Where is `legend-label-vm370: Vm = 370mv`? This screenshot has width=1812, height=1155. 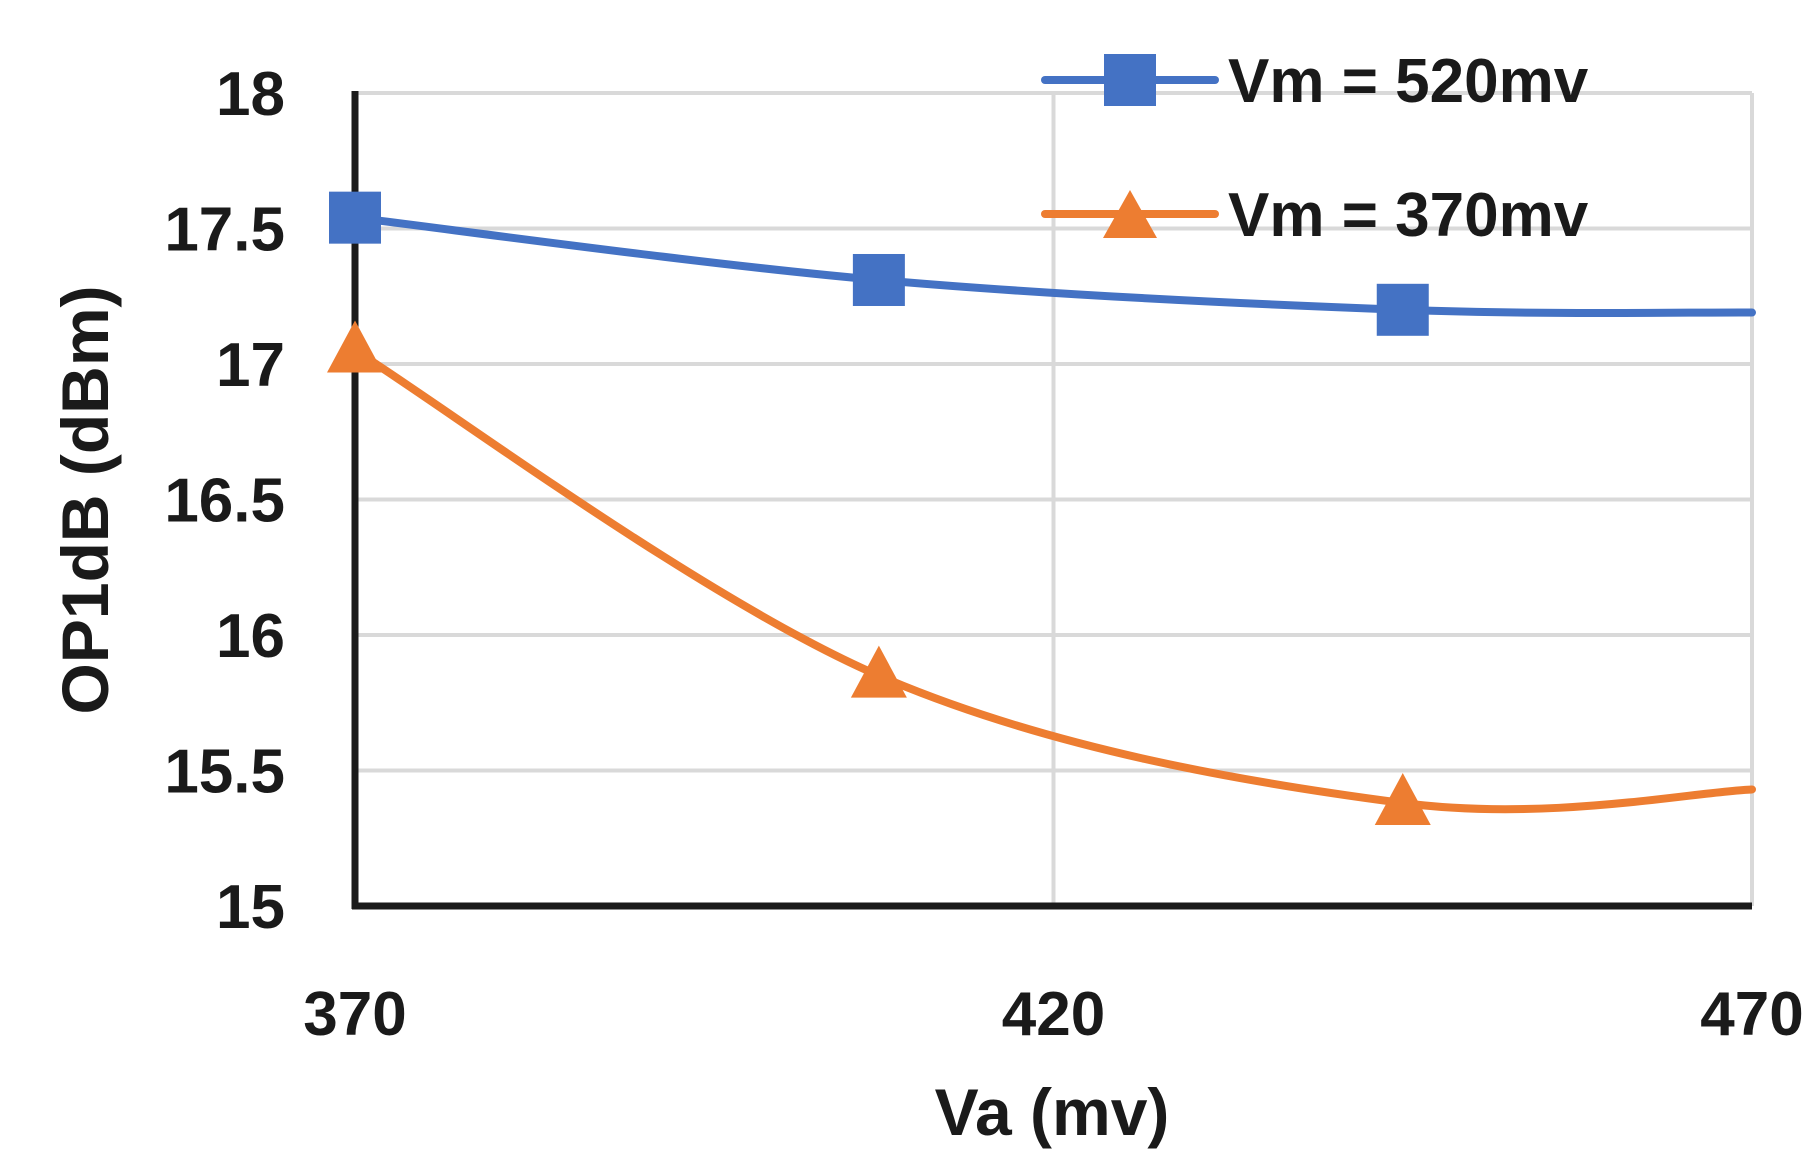 legend-label-vm370: Vm = 370mv is located at coordinates (1408, 215).